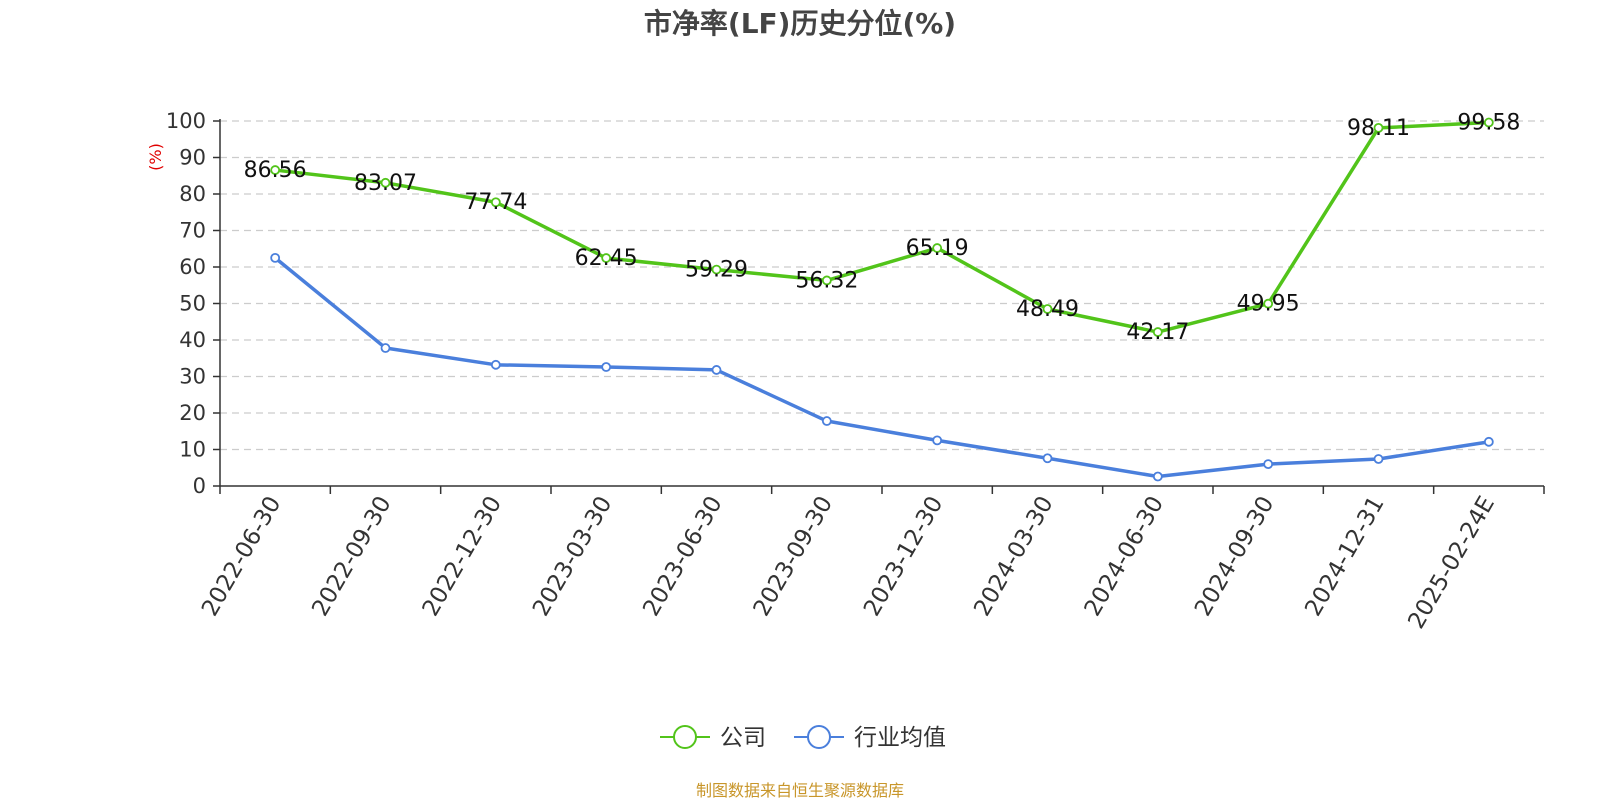  Describe the element at coordinates (192, 340) in the screenshot. I see `y-tick-label: 40` at that location.